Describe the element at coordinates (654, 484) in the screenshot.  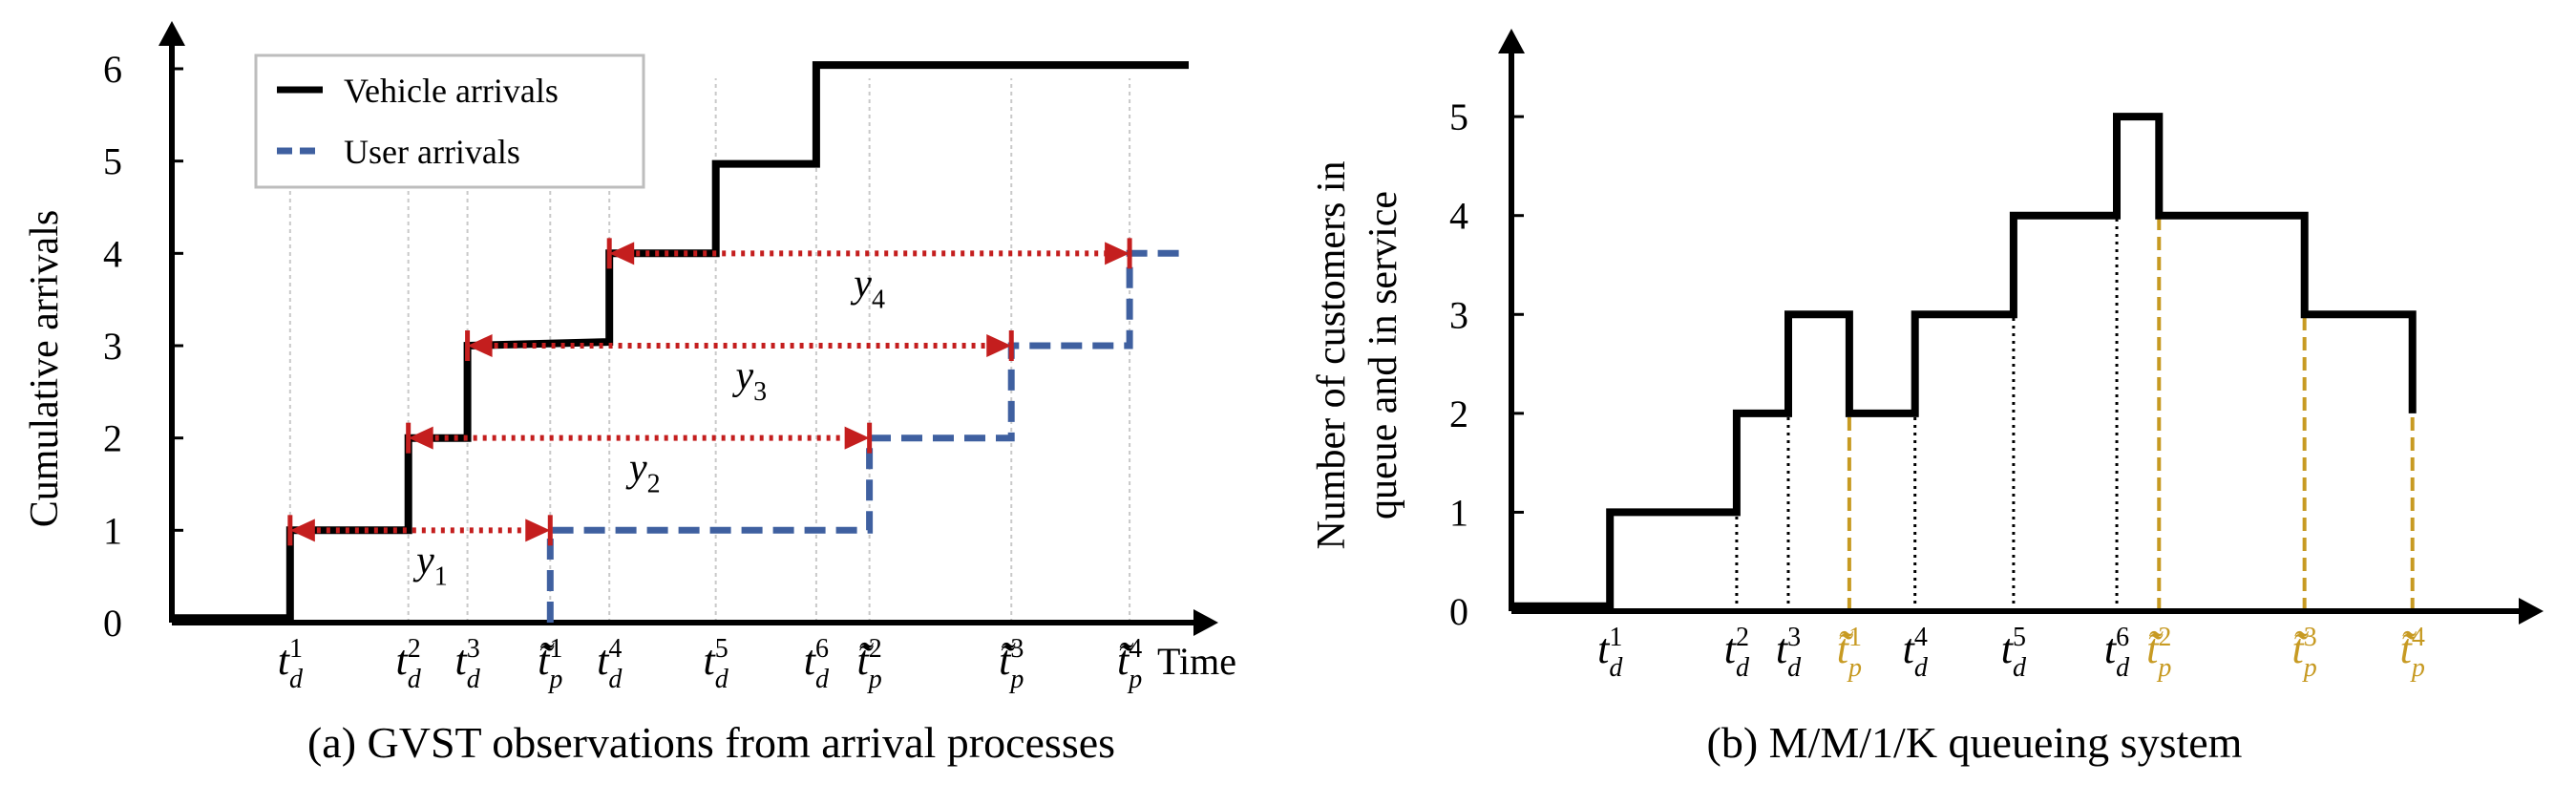
I see `a-gap-label-sub-2: 2` at that location.